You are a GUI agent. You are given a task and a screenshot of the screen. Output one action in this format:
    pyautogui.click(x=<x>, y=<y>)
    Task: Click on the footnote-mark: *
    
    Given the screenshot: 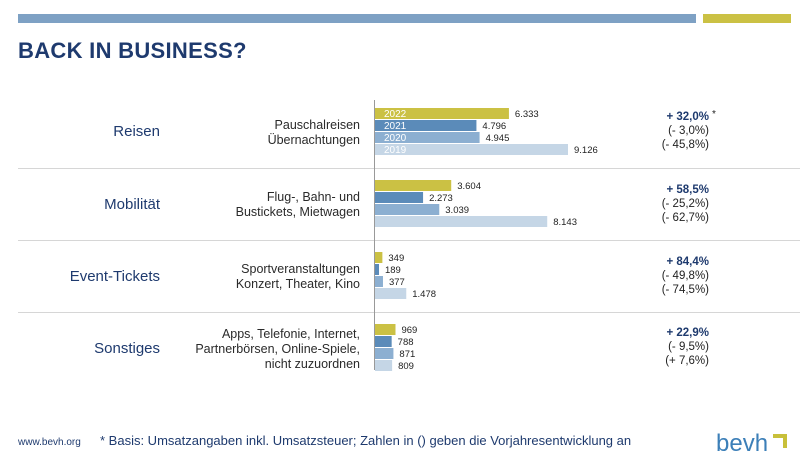 What is the action you would take?
    pyautogui.click(x=714, y=114)
    